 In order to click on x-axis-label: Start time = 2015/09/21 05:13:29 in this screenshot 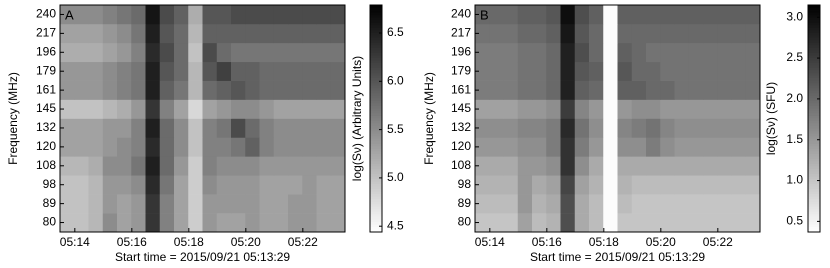, I will do `click(617, 257)`.